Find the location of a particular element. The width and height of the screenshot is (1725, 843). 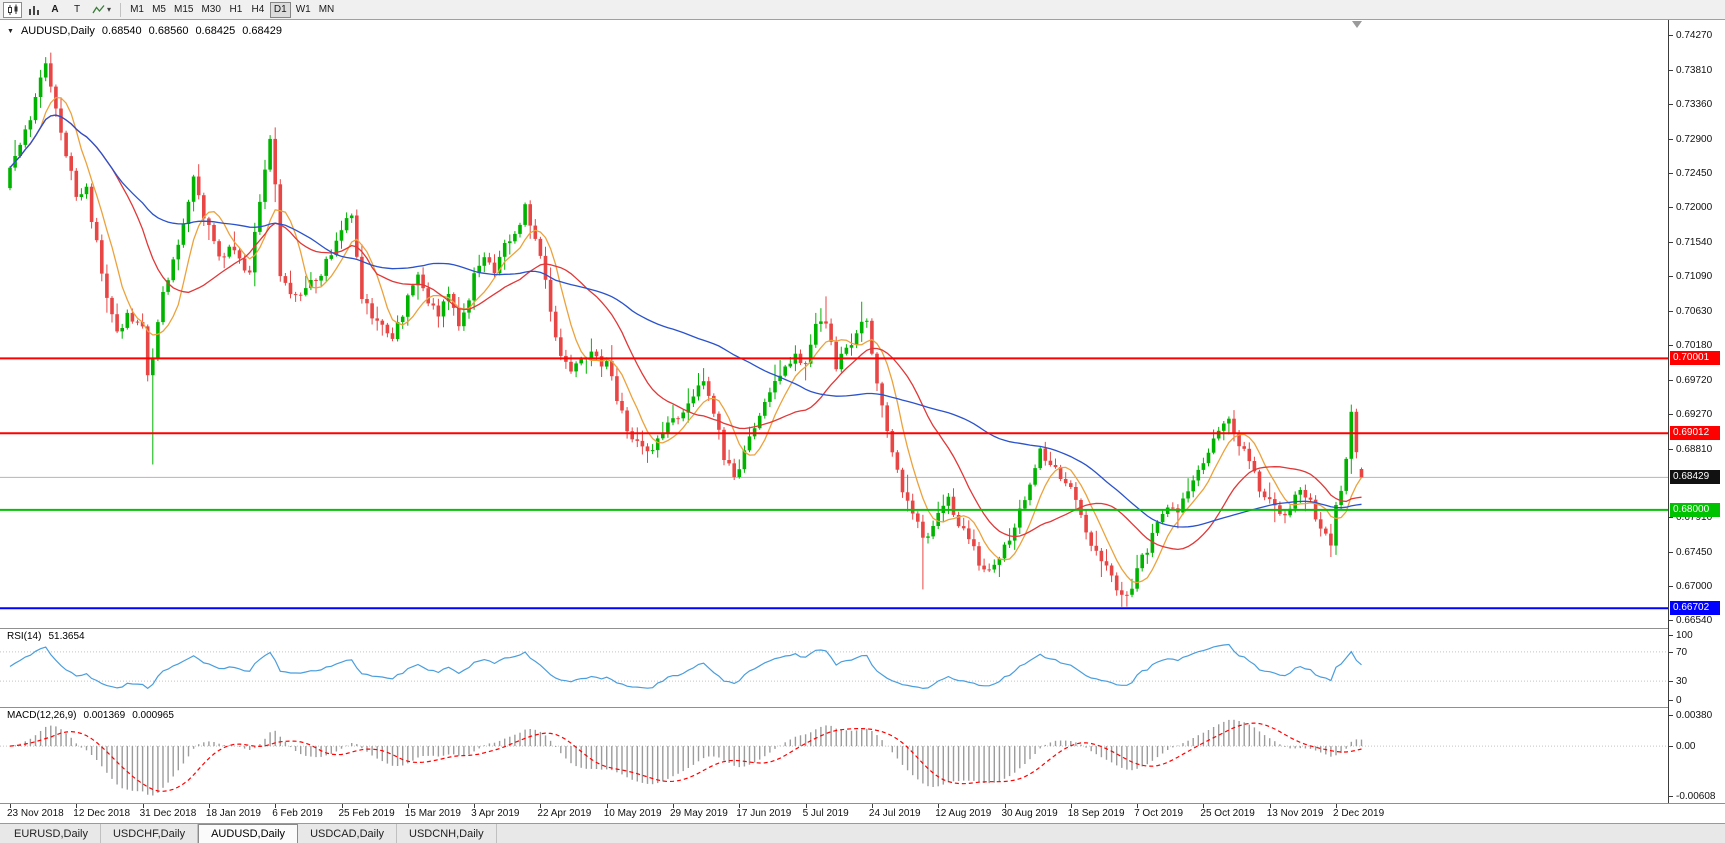

ohlc-close: 0.68429 is located at coordinates (262, 31).